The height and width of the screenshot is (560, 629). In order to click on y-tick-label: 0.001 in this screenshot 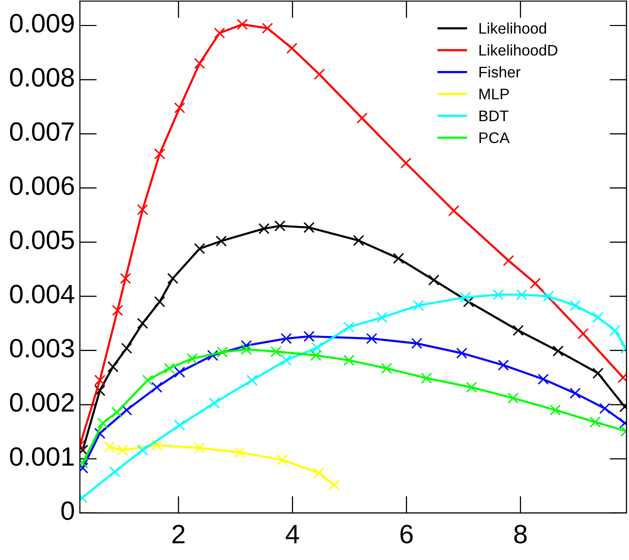, I will do `click(42, 456)`.